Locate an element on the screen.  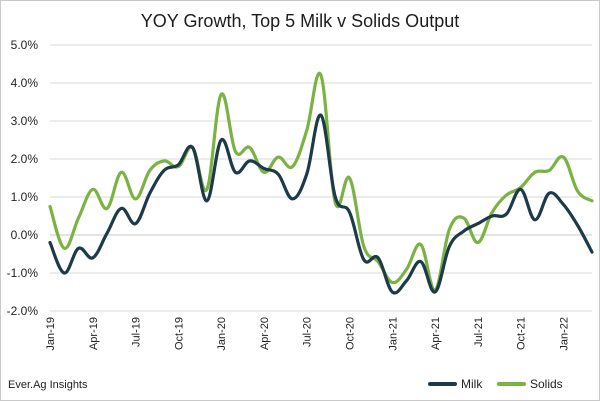
y-tick-label: 5.0% is located at coordinates (25, 45).